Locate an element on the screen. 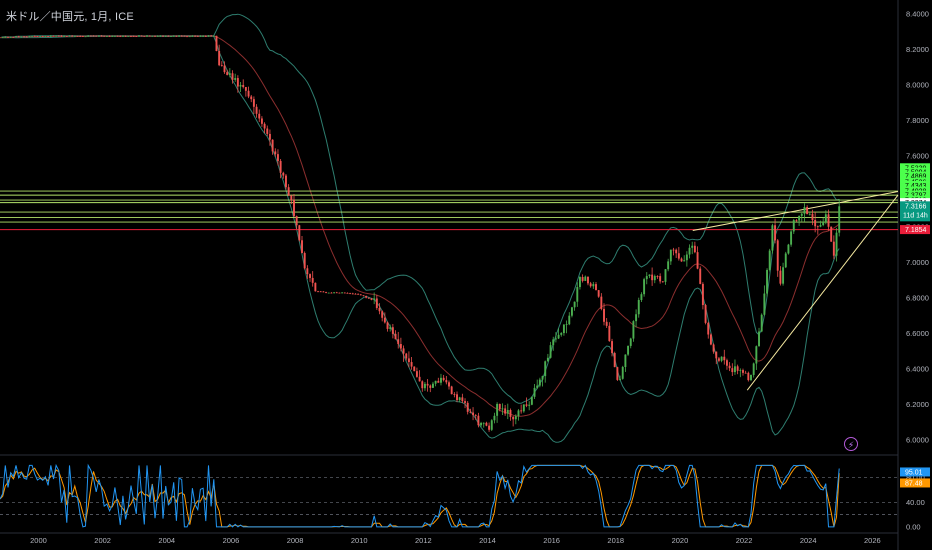 This screenshot has height=550, width=932. stoch-tag-label: 87.48 is located at coordinates (914, 483).